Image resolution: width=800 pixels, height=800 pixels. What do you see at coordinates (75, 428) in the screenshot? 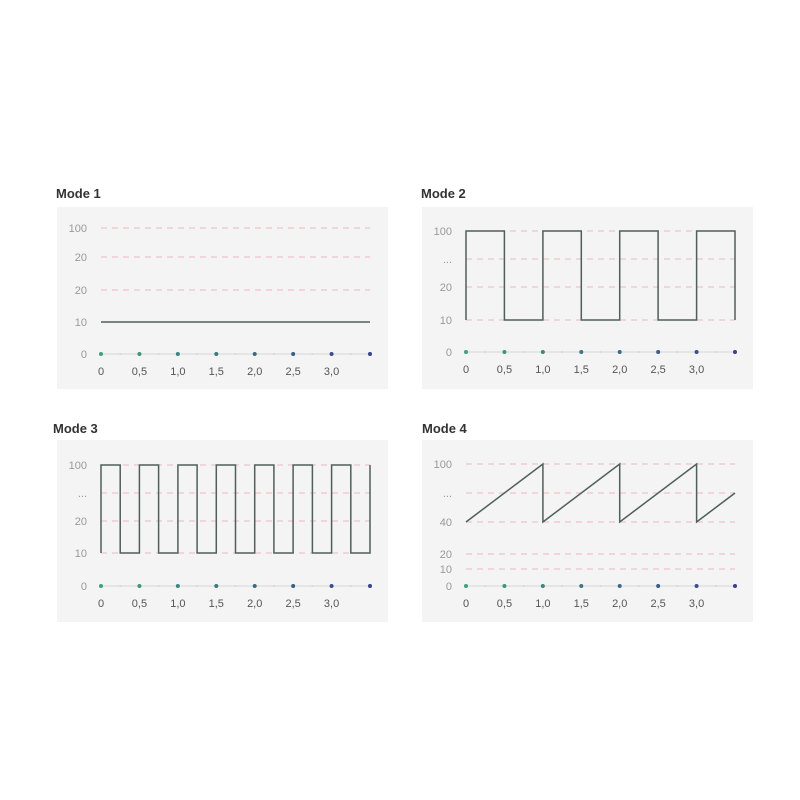
I see `chart-title-mode-3: Mode 3` at bounding box center [75, 428].